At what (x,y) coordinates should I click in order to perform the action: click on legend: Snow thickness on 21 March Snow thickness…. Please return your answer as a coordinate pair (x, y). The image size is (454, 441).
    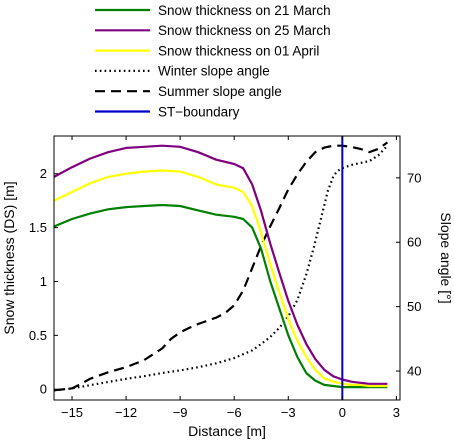
    Looking at the image, I should click on (213, 61).